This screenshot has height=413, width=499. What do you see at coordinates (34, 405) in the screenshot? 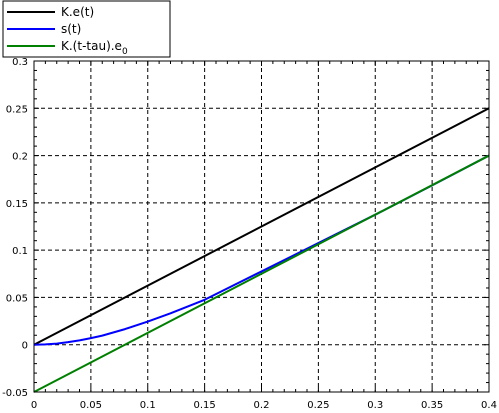
I see `x-tick-label: 0` at bounding box center [34, 405].